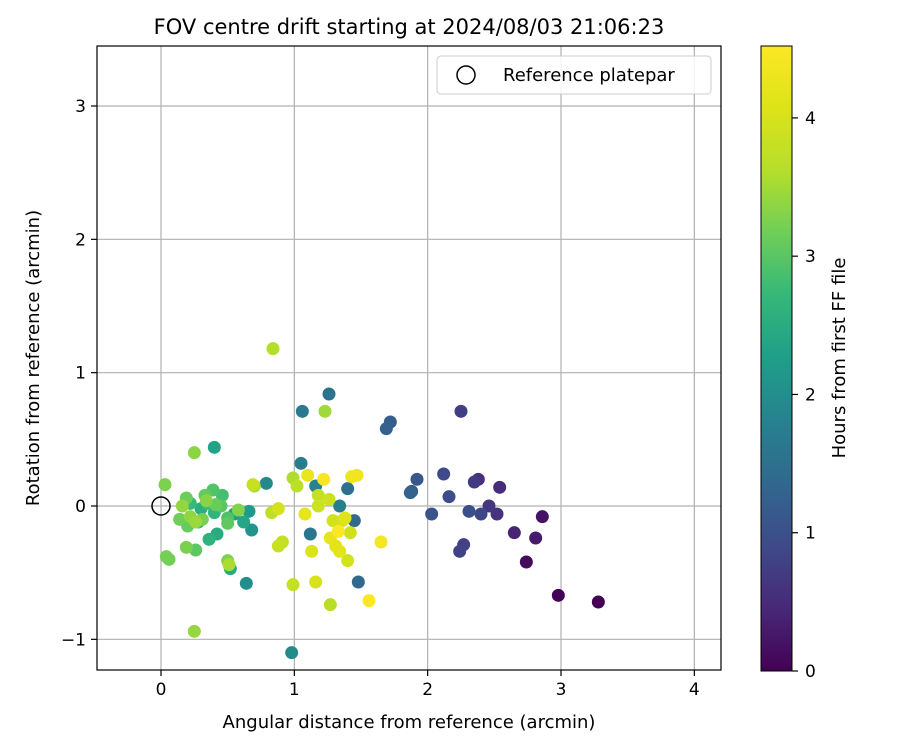  What do you see at coordinates (810, 119) in the screenshot?
I see `colorbar-tick-label: 4` at bounding box center [810, 119].